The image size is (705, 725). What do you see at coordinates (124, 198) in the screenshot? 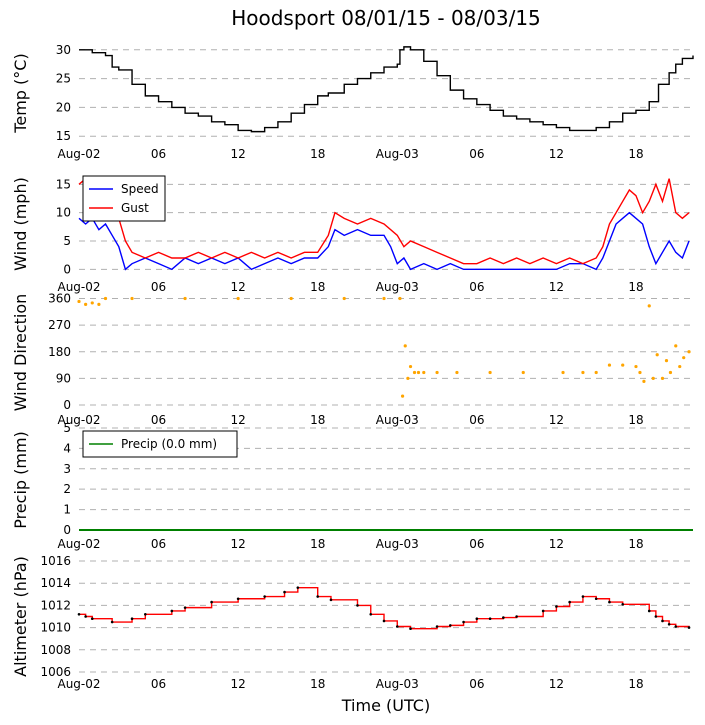
I see `legend-wind: Speed Gust` at bounding box center [124, 198].